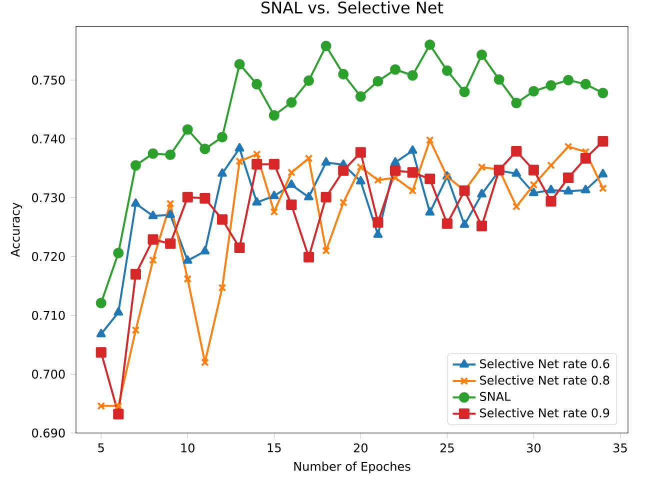 This screenshot has width=647, height=485. What do you see at coordinates (533, 447) in the screenshot?
I see `x-tick-label: 30` at bounding box center [533, 447].